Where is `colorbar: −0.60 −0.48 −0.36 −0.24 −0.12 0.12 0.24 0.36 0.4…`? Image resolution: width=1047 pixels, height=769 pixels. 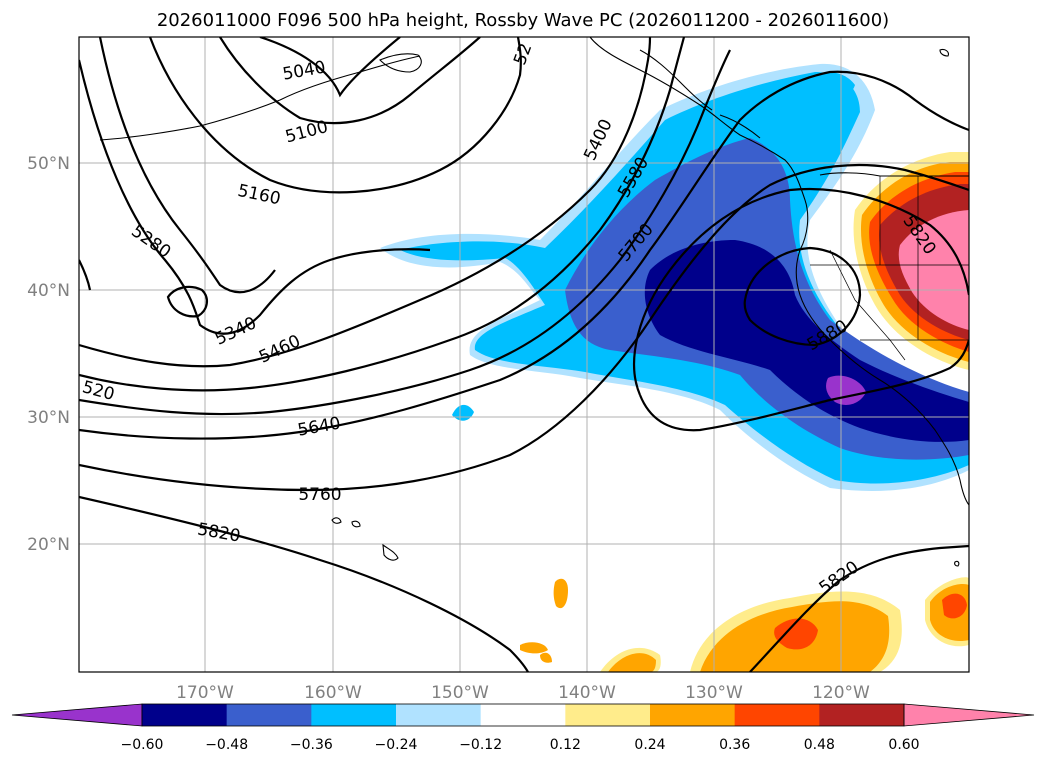 colorbar: −0.60 −0.48 −0.36 −0.24 −0.12 0.12 0.24 0.36 0.4… is located at coordinates (523, 728).